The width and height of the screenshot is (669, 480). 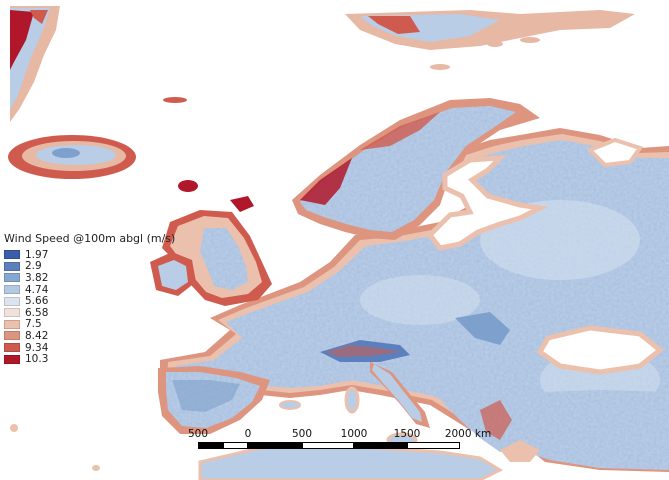 What do you see at coordinates (354, 434) in the screenshot?
I see `scale-label: 1000` at bounding box center [354, 434].